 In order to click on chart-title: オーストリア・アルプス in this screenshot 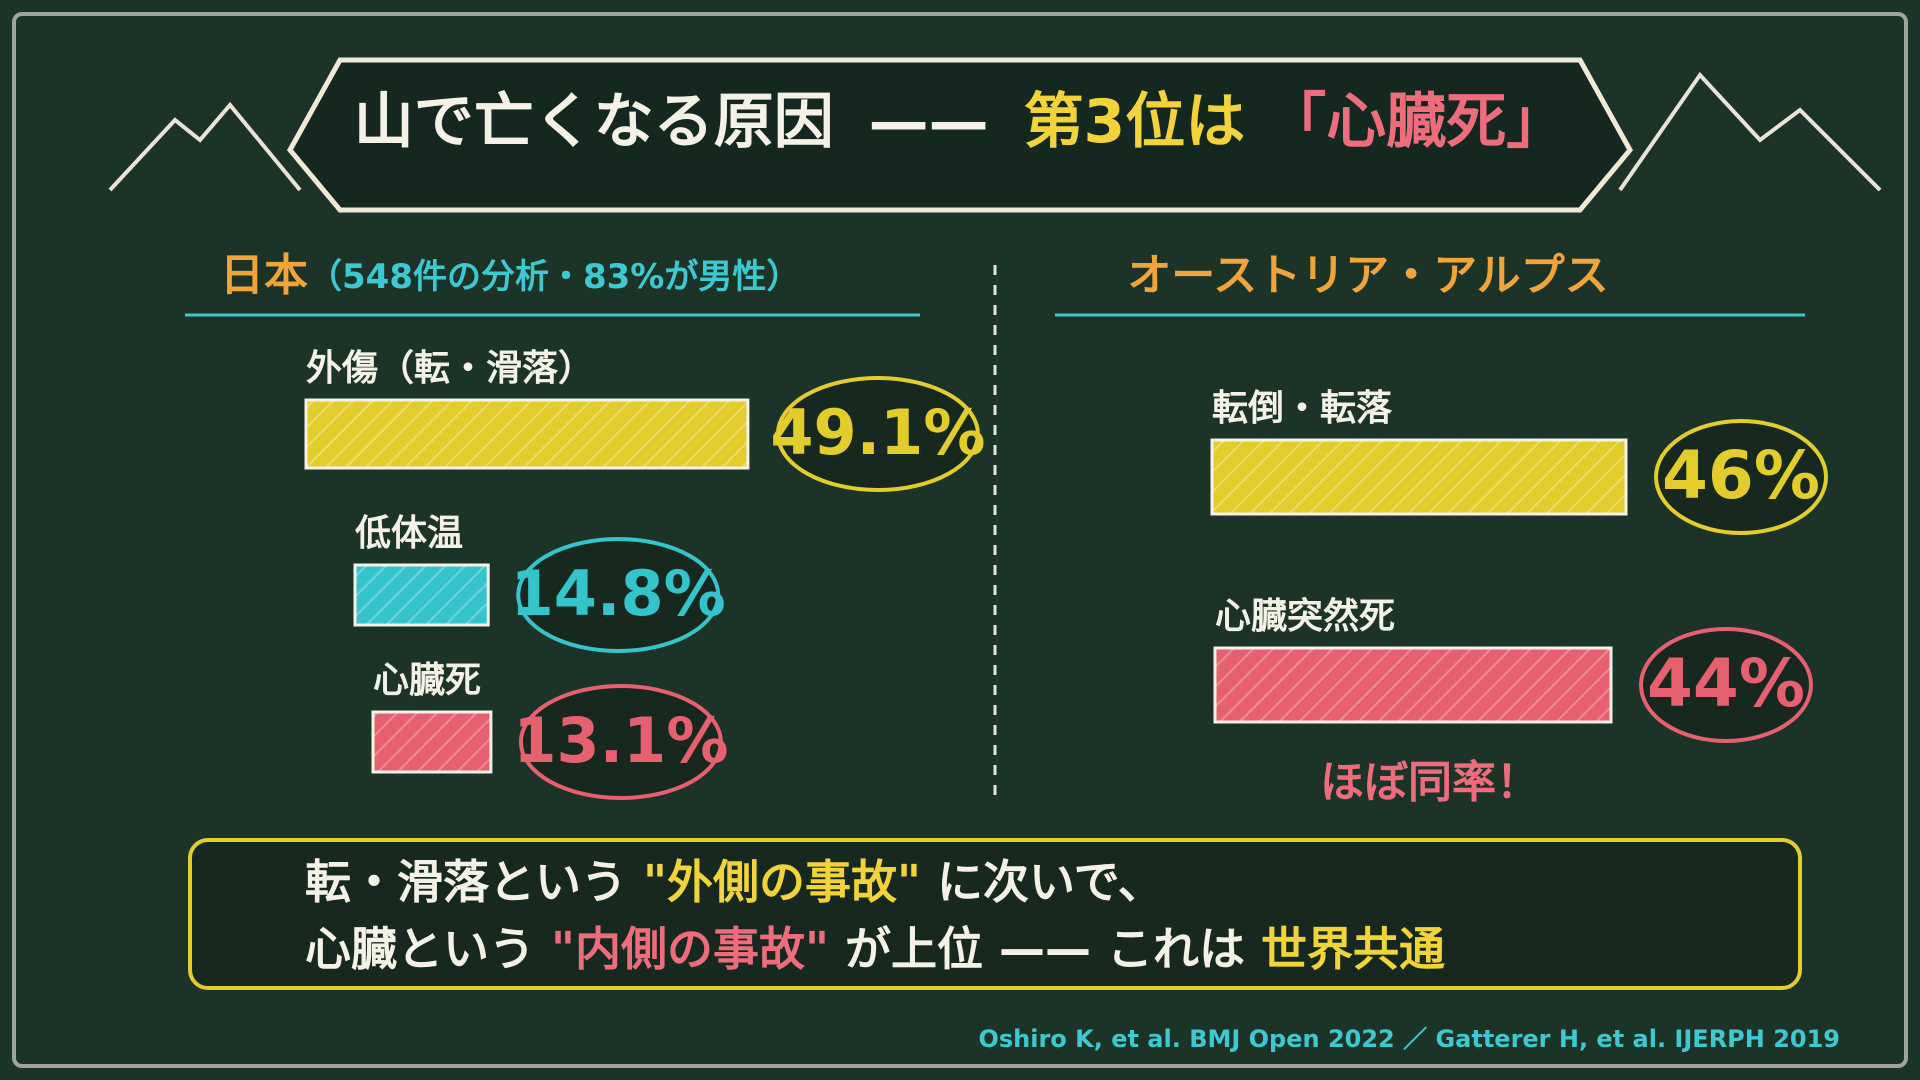, I will do `click(1367, 275)`.